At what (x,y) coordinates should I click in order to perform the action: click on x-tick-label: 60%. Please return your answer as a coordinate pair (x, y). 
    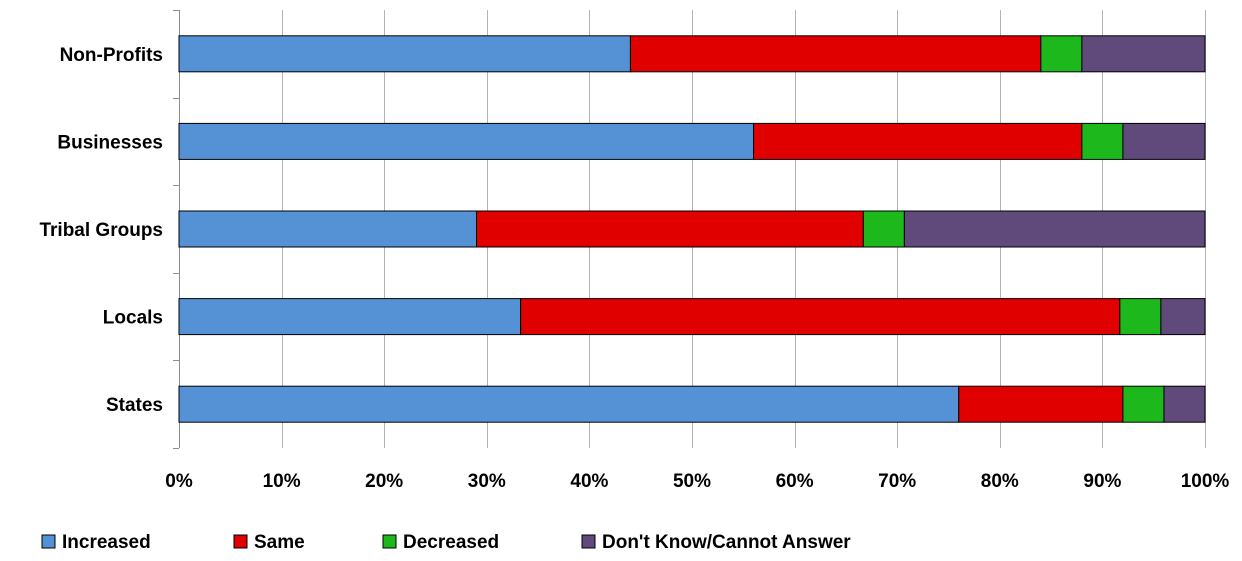
    Looking at the image, I should click on (795, 481).